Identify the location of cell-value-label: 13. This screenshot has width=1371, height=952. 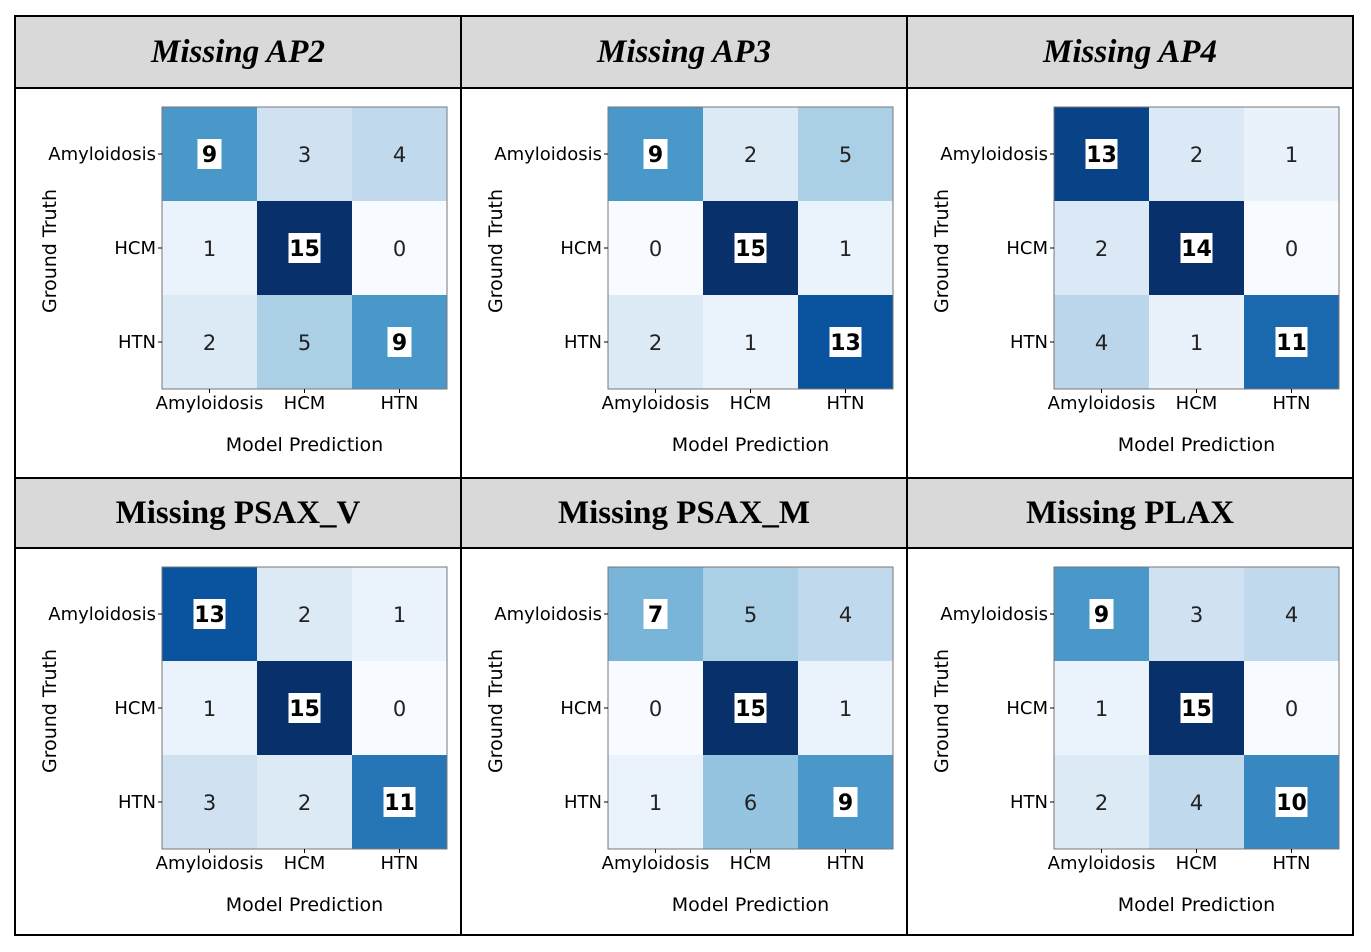
(845, 343).